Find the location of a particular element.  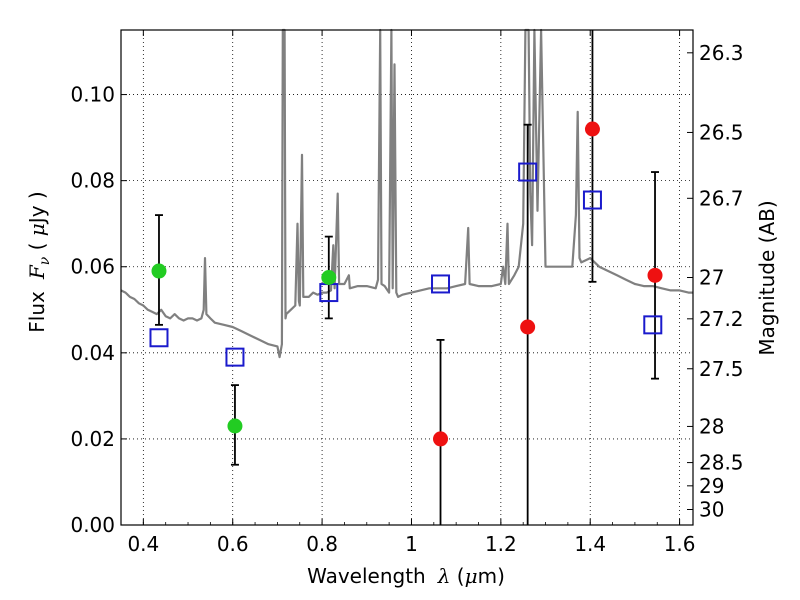

mag-tick-label: 27.2 is located at coordinates (721, 319).